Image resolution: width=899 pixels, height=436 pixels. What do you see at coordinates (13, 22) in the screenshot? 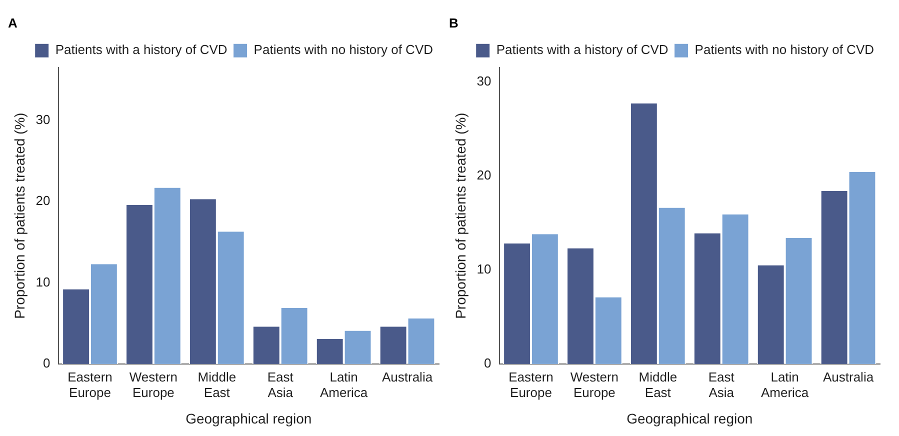
I see `chart-title: A` at bounding box center [13, 22].